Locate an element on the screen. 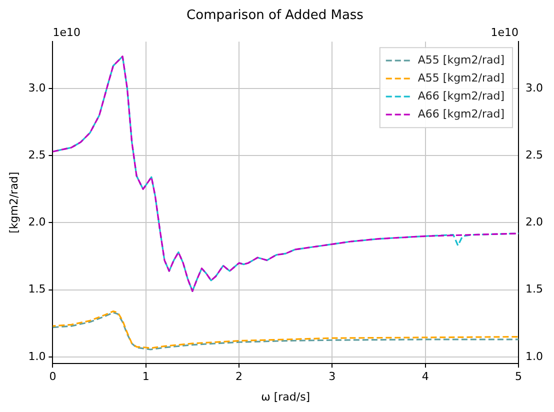 This screenshot has width=554, height=412. y-tick-label: 2.5 is located at coordinates (37, 155).